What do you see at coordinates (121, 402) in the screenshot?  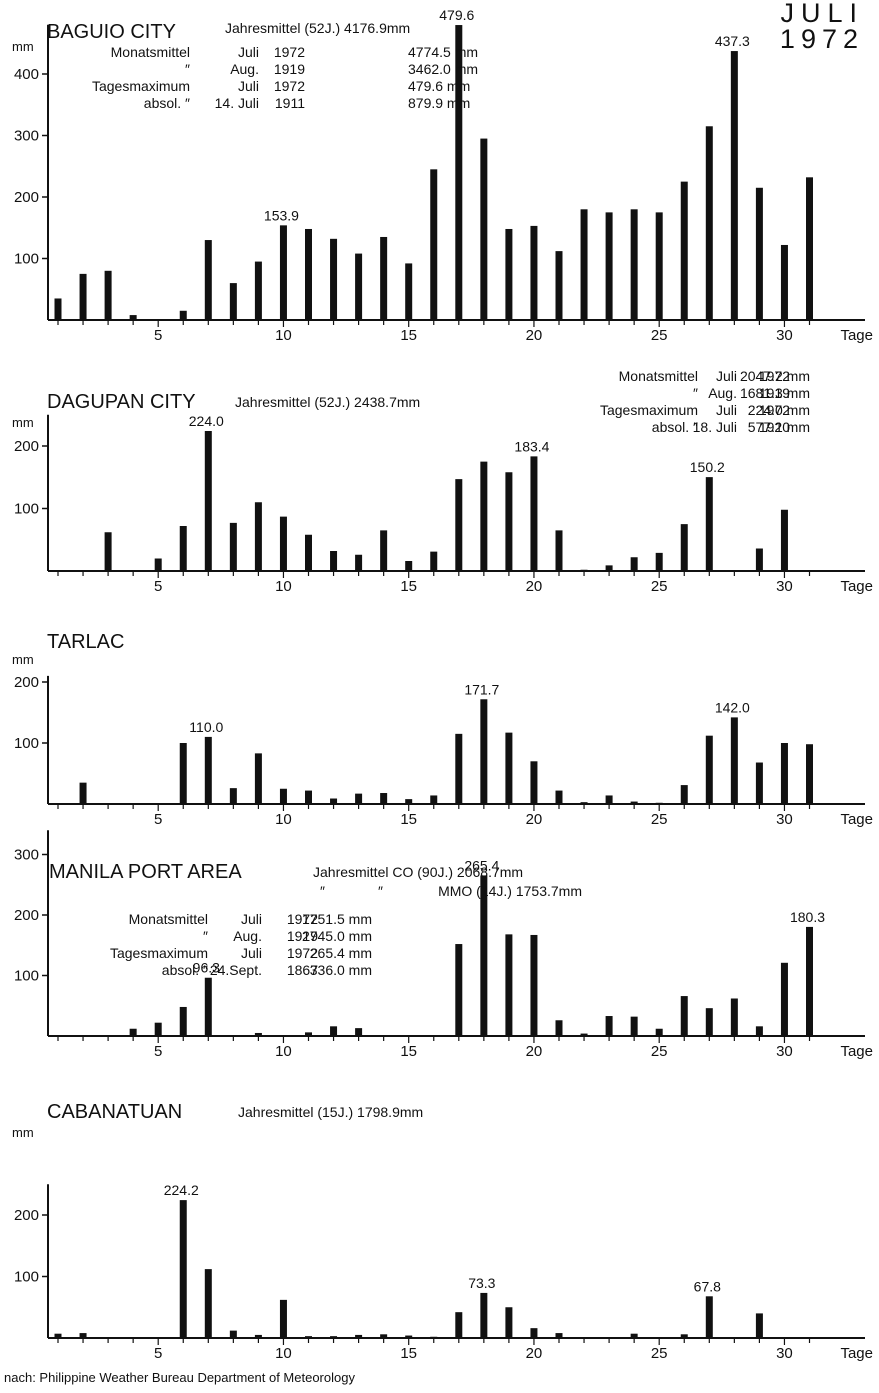 I see `chart-title: DAGUPAN CITY` at bounding box center [121, 402].